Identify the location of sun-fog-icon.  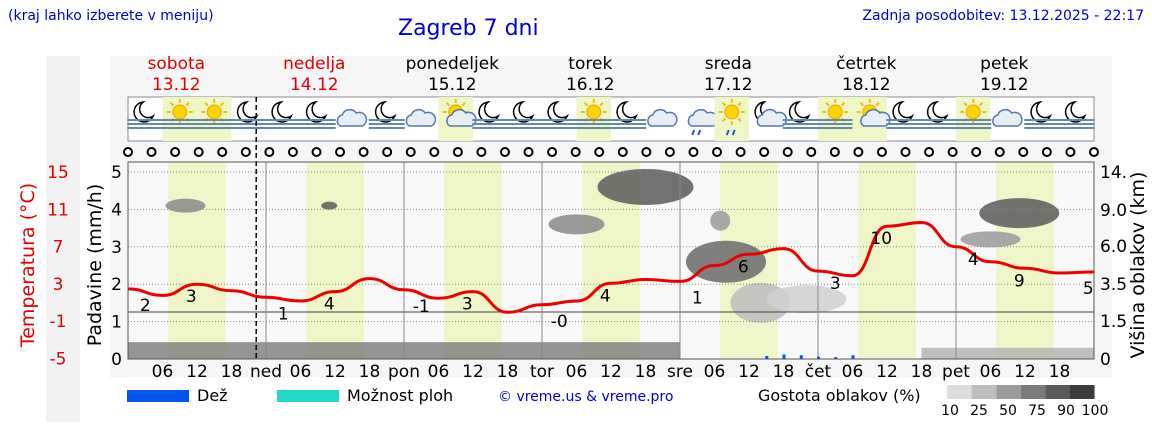
(835, 119).